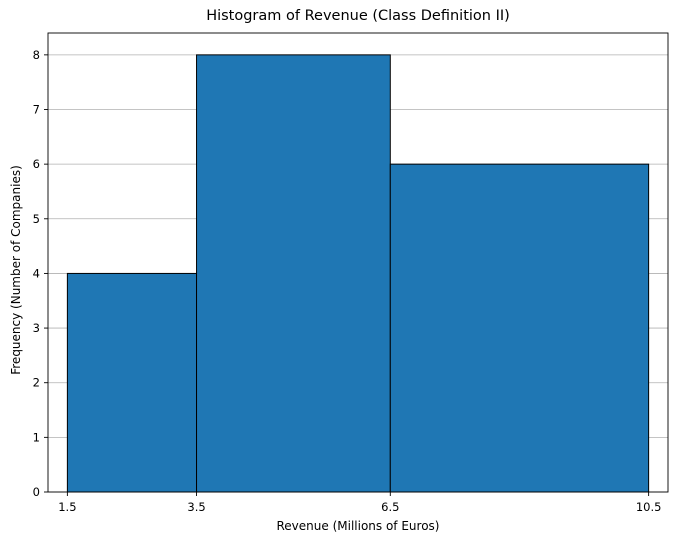  What do you see at coordinates (36, 437) in the screenshot?
I see `y-tick-label: 1` at bounding box center [36, 437].